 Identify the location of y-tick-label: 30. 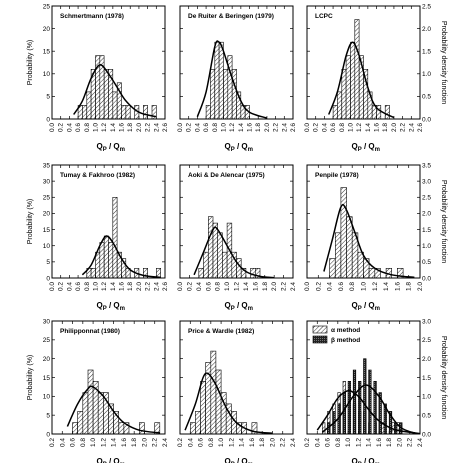
(47, 181).